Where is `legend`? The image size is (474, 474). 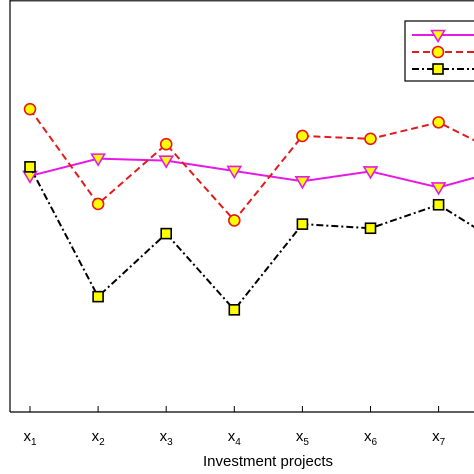
legend is located at coordinates (439, 51).